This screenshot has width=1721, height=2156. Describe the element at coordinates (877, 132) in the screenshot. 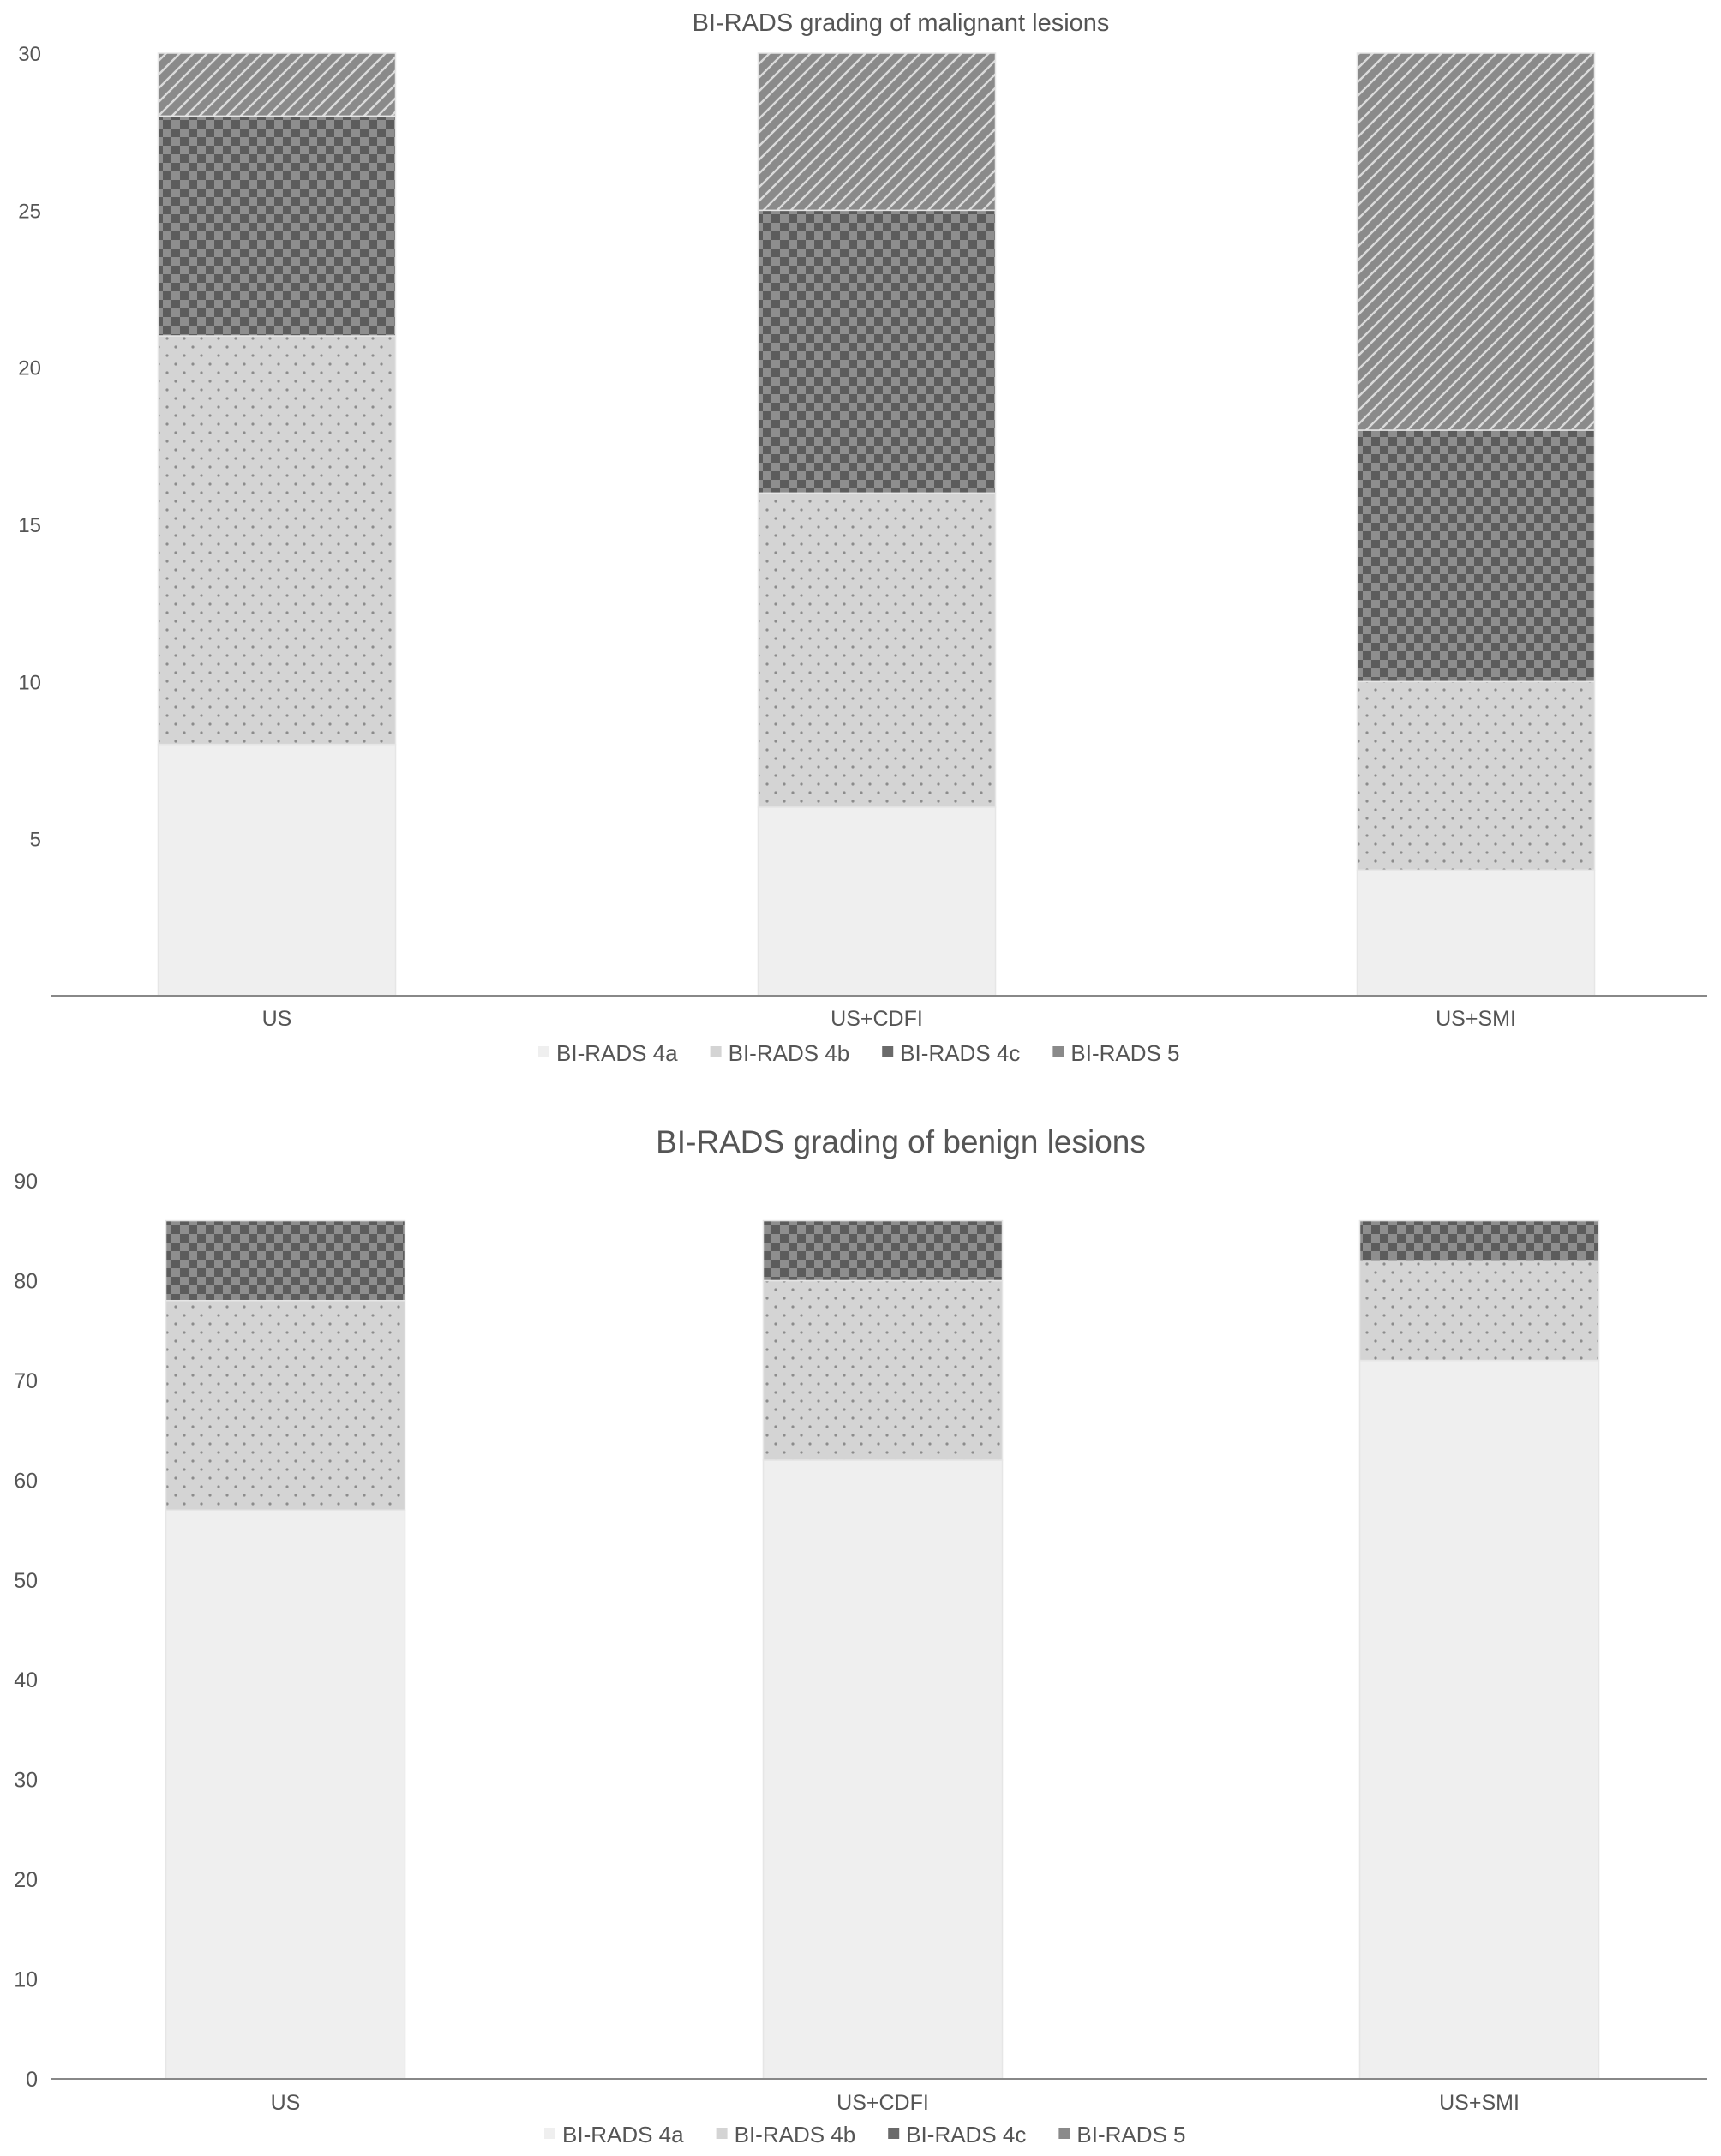

I see `bar-segment-bi-rads-5-us-cdfi` at that location.